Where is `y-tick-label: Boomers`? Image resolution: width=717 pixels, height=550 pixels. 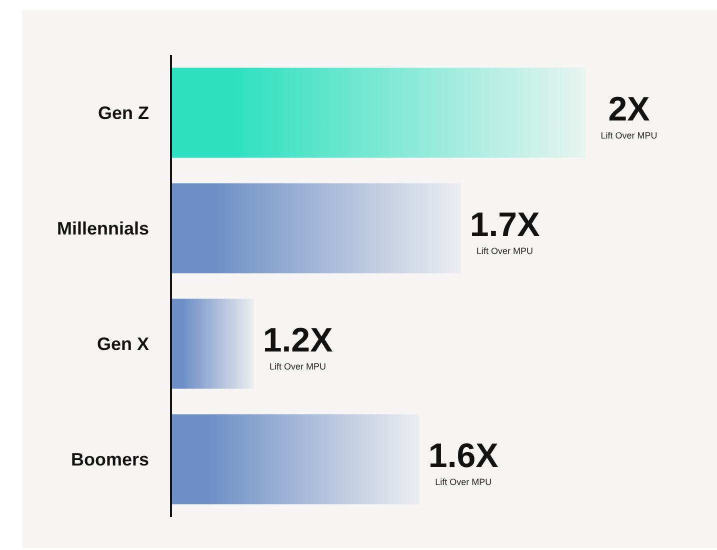 y-tick-label: Boomers is located at coordinates (109, 460).